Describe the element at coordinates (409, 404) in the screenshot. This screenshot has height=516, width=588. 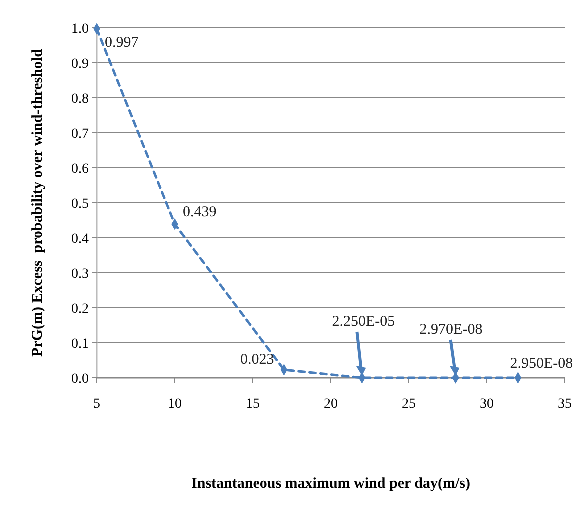
I see `x-tick-label: 25` at that location.